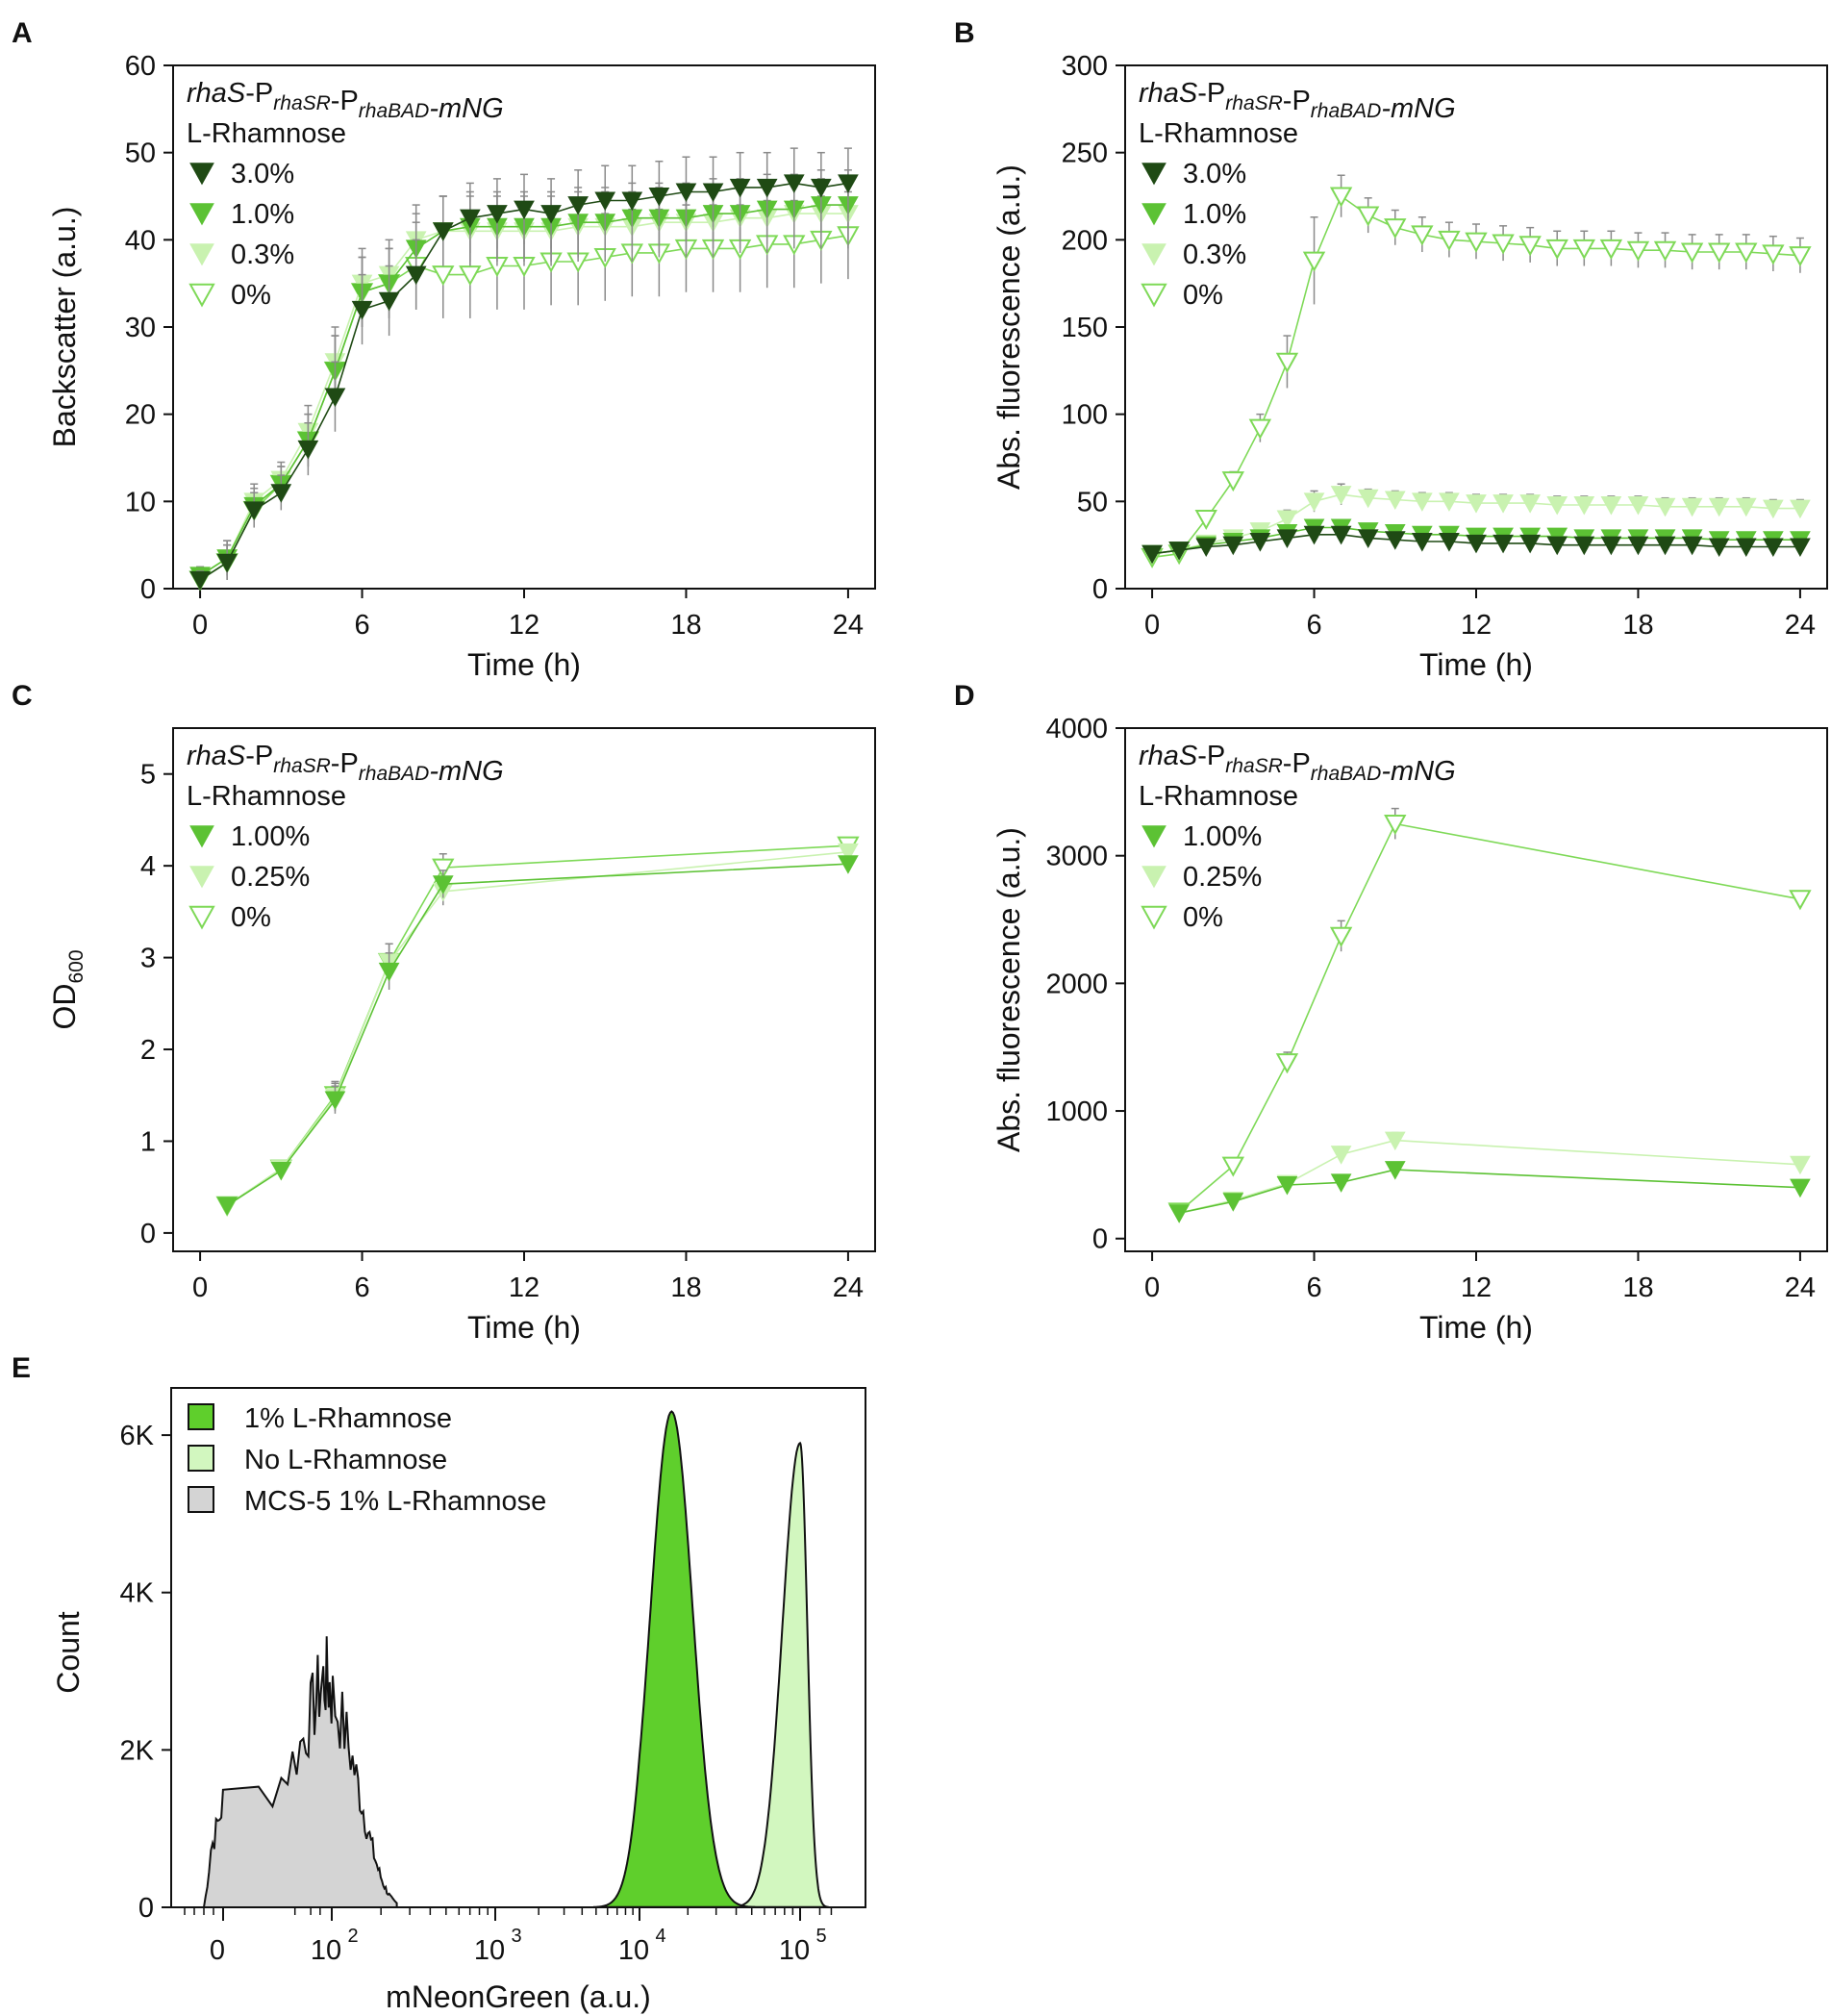  What do you see at coordinates (21, 1368) in the screenshot?
I see `panel-letter-e: E` at bounding box center [21, 1368].